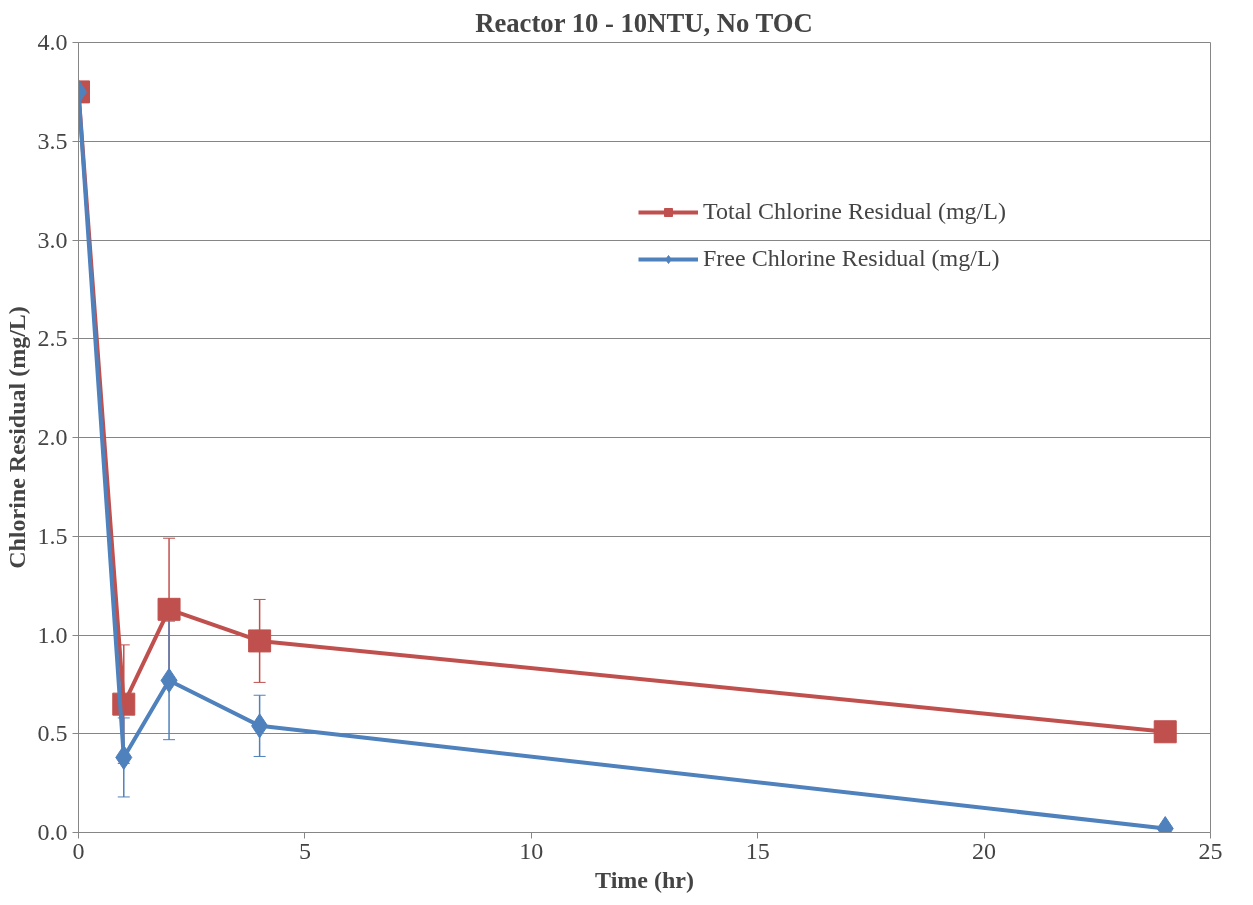 This screenshot has width=1253, height=905. What do you see at coordinates (644, 22) in the screenshot?
I see `chart-title: Reactor 10 - 10NTU, No TOC` at bounding box center [644, 22].